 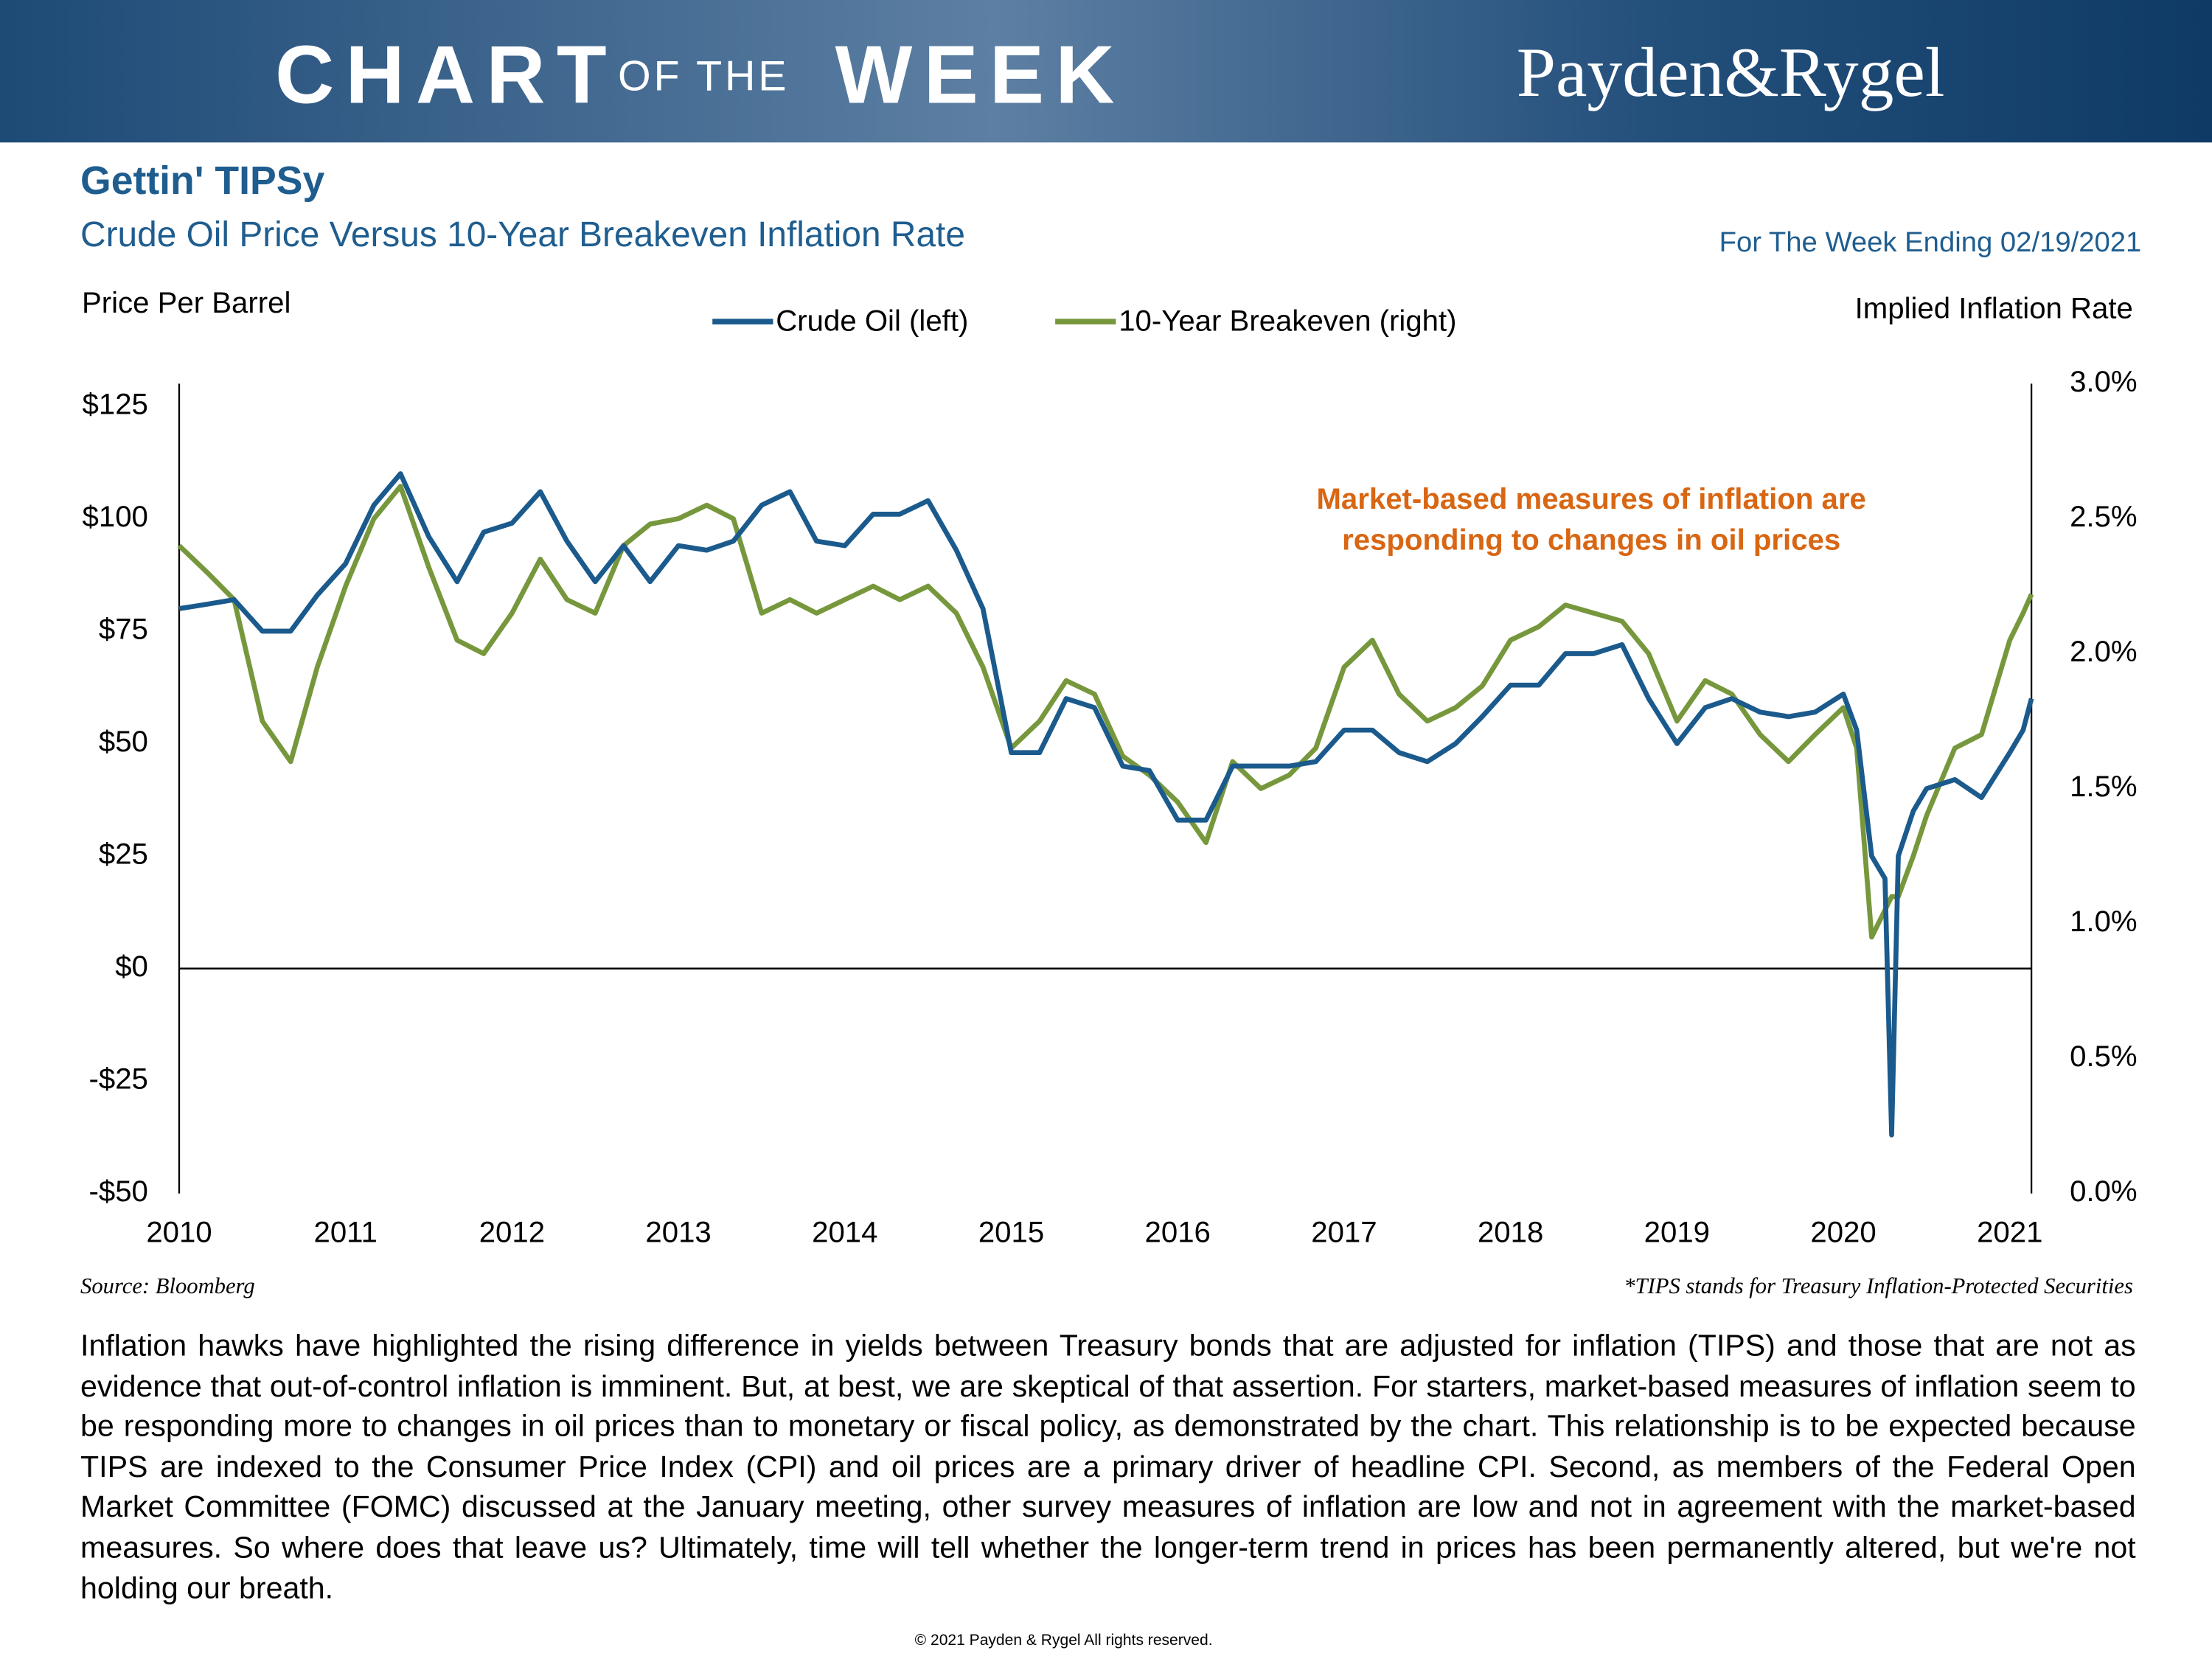 What do you see at coordinates (123, 854) in the screenshot?
I see `y-tick-label: $25` at bounding box center [123, 854].